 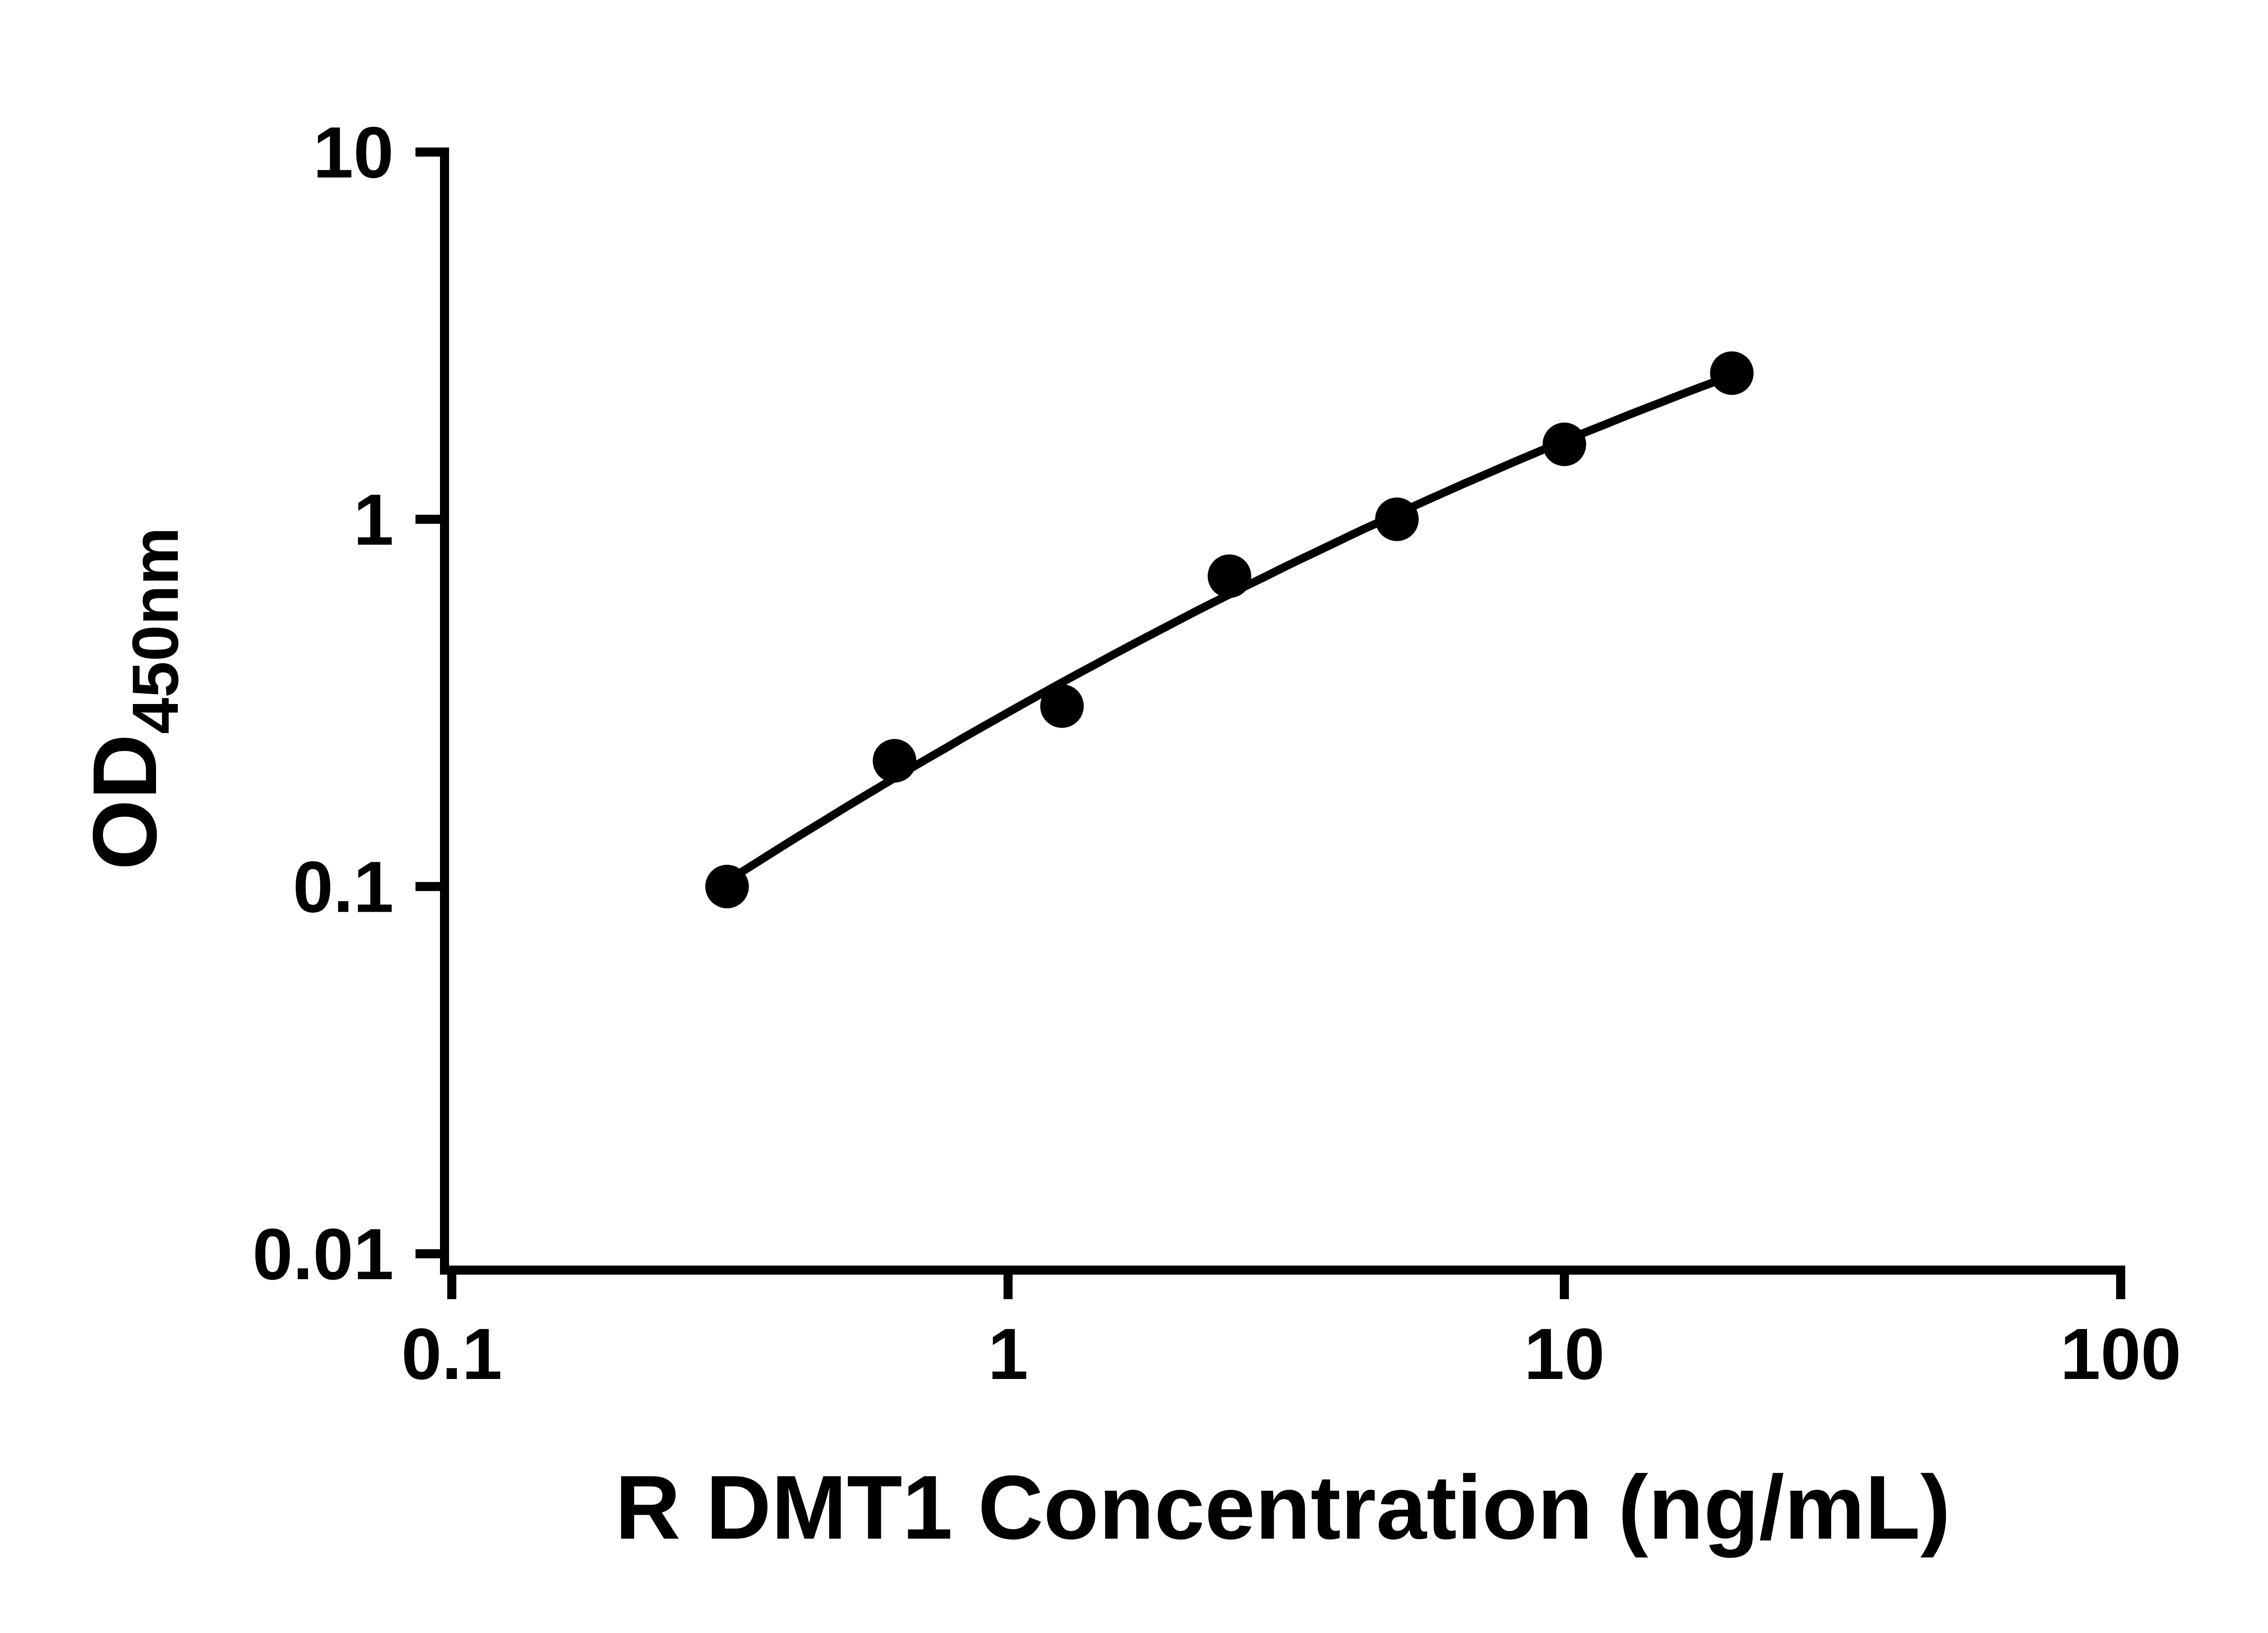 I want to click on x-tick-label: 1, so click(x=1008, y=1353).